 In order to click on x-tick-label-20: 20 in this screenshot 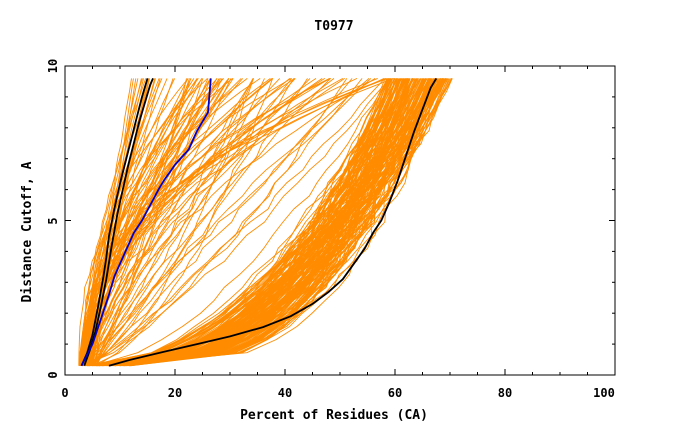, I will do `click(175, 393)`.